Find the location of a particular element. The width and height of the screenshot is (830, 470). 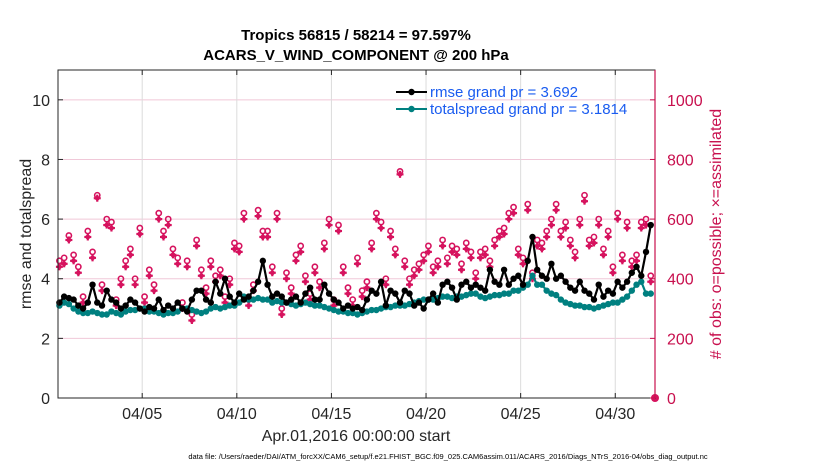

y-tick-label: 10 is located at coordinates (41, 101).